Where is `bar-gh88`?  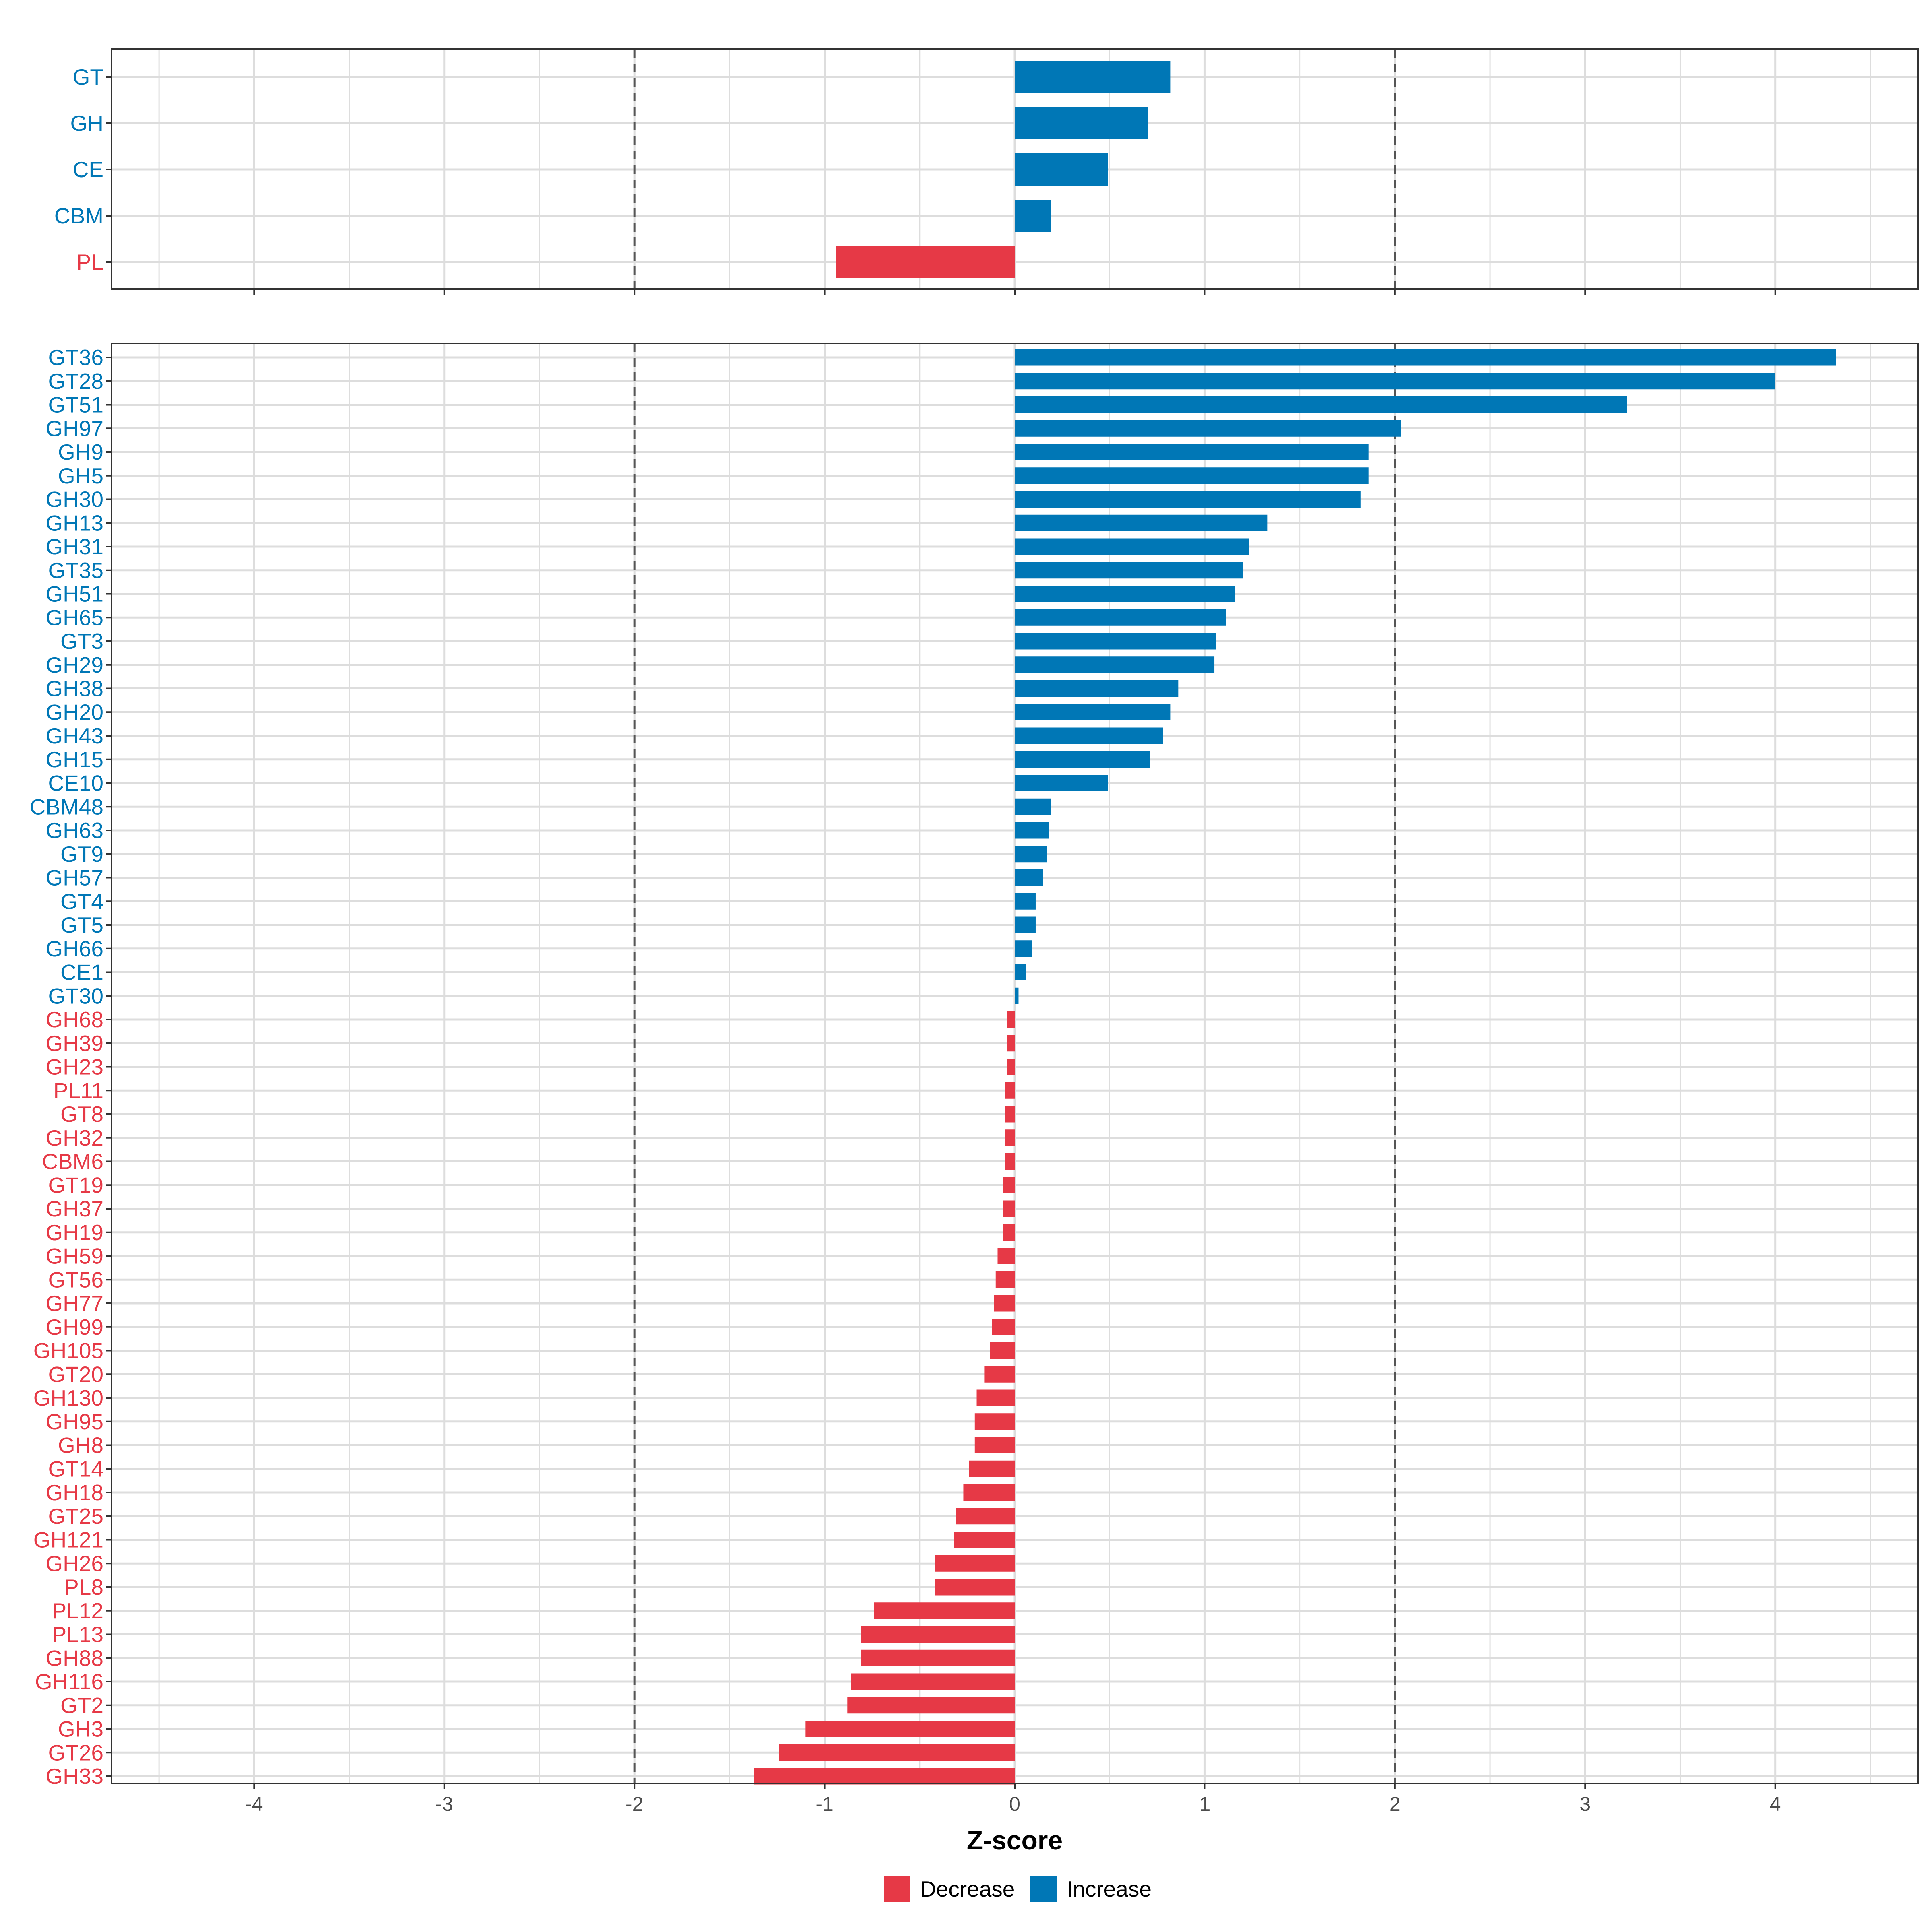 bar-gh88 is located at coordinates (938, 1657).